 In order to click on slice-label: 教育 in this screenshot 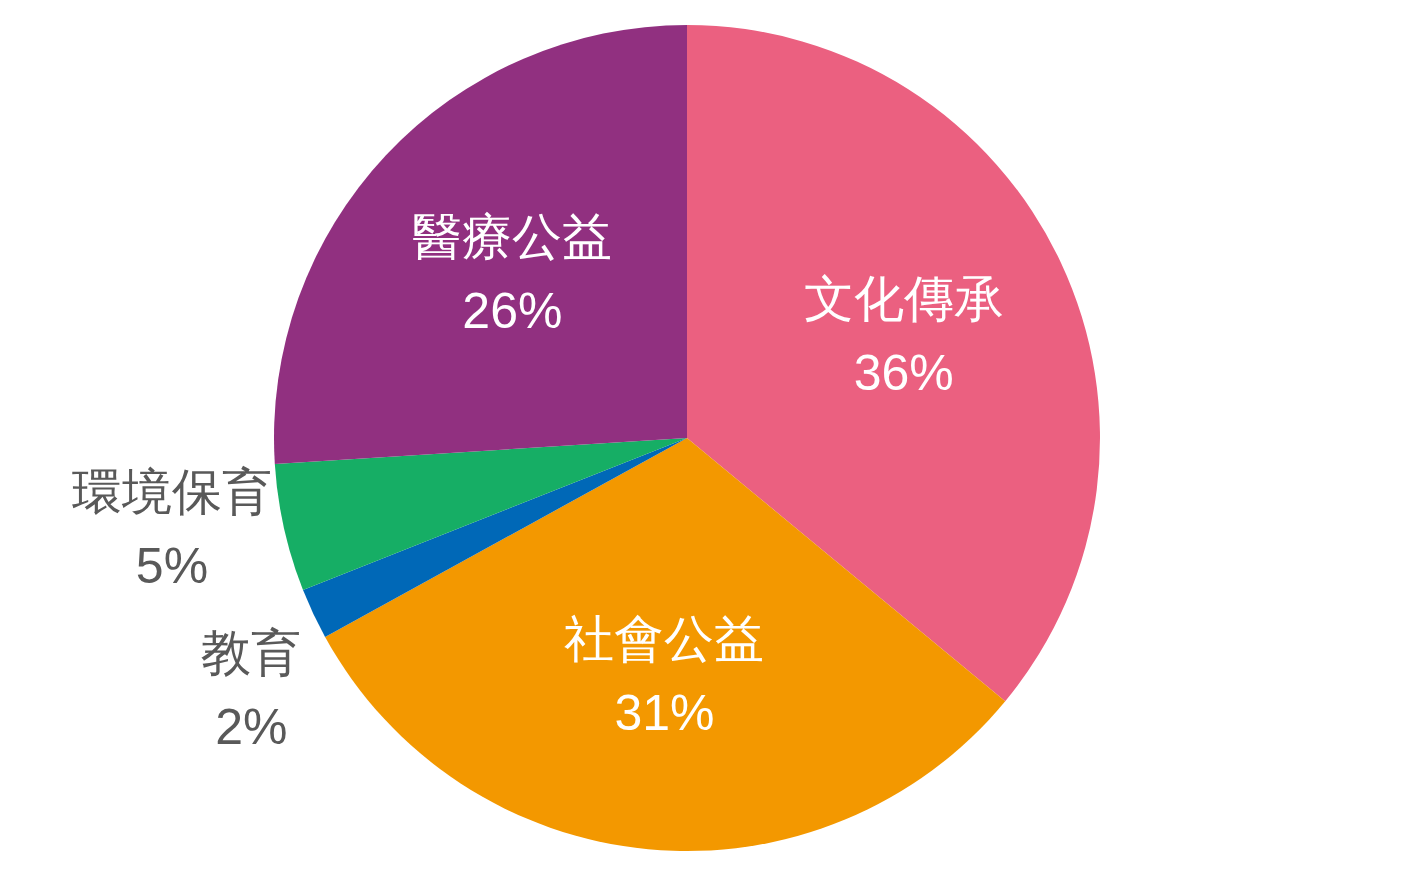, I will do `click(251, 652)`.